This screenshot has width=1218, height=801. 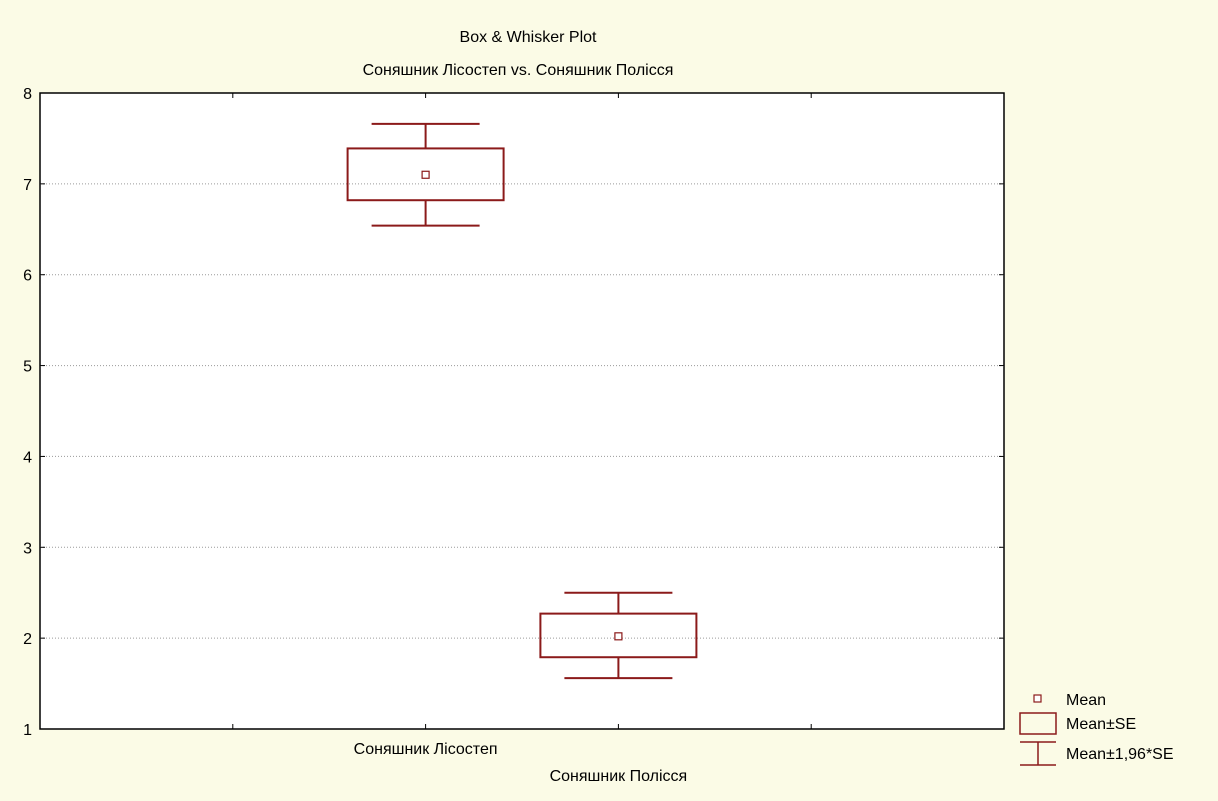 What do you see at coordinates (1120, 754) in the screenshot?
I see `legend-ci-label: Mean±1,96*SE` at bounding box center [1120, 754].